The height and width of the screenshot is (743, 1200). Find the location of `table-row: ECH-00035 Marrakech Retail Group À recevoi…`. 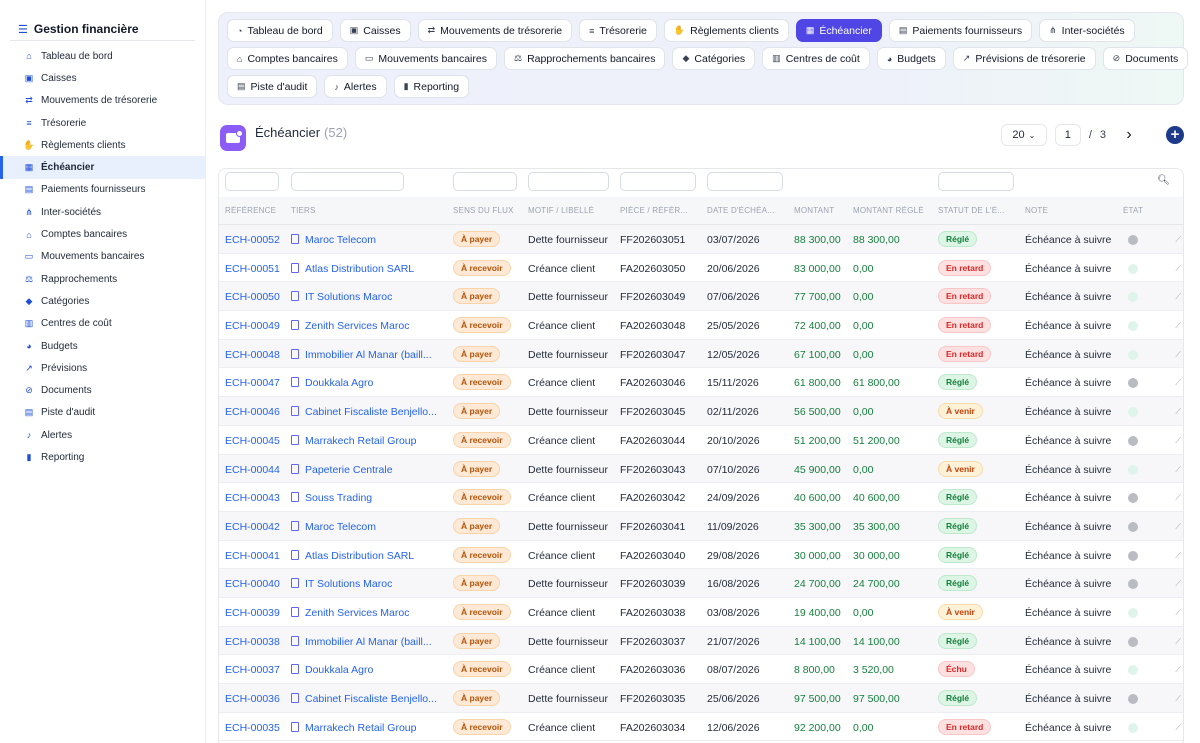

table-row: ECH-00035 Marrakech Retail Group À recevoi… is located at coordinates (701, 727).